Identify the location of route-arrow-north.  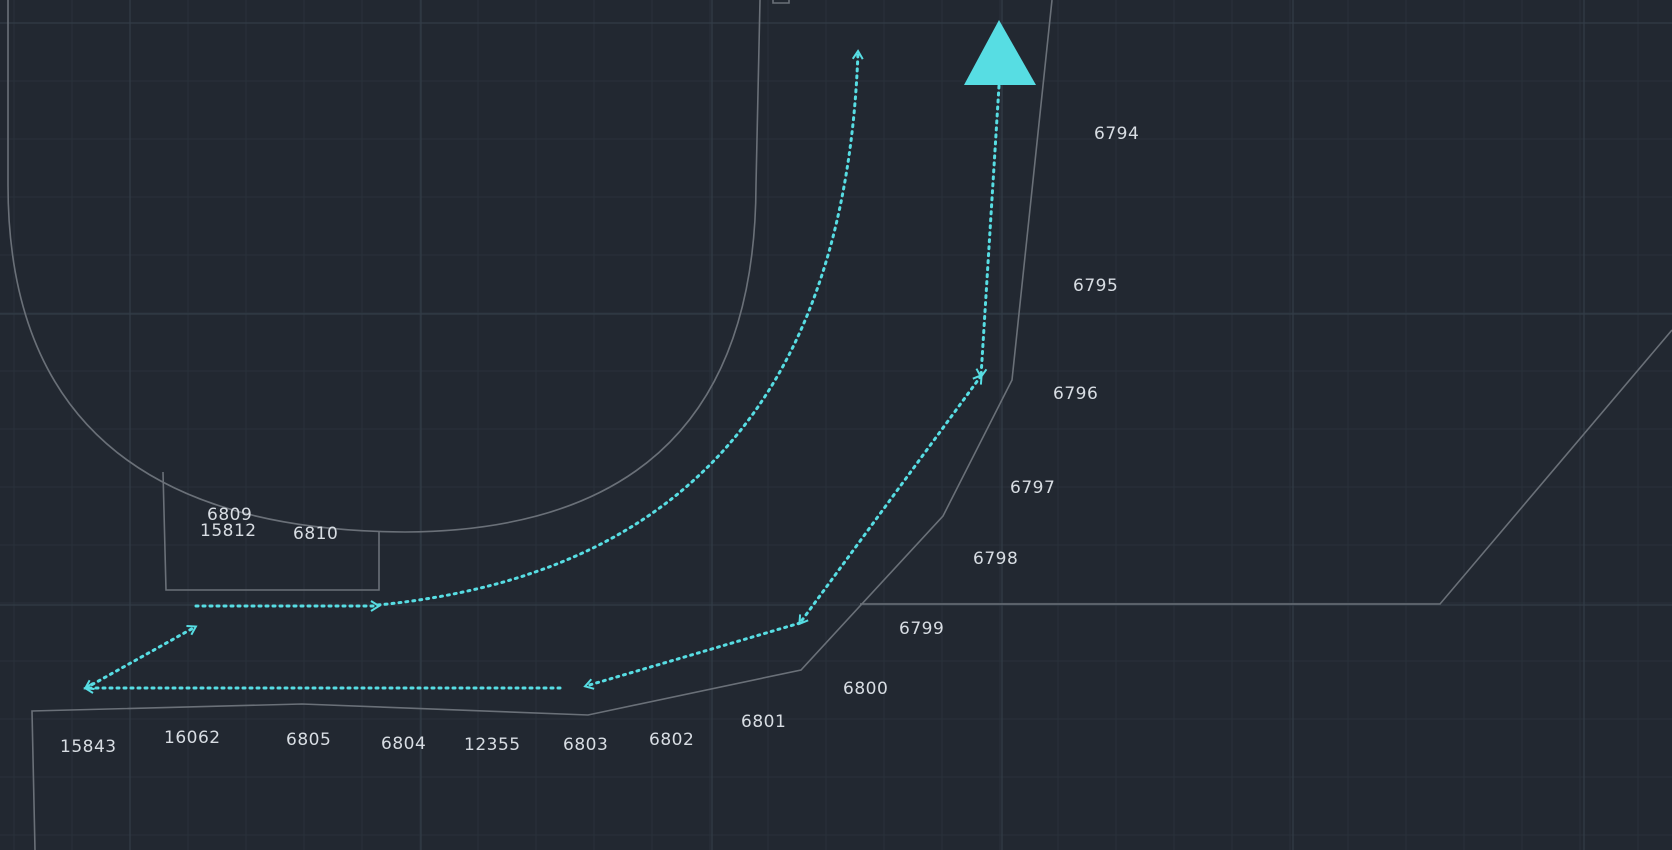
(988, 231).